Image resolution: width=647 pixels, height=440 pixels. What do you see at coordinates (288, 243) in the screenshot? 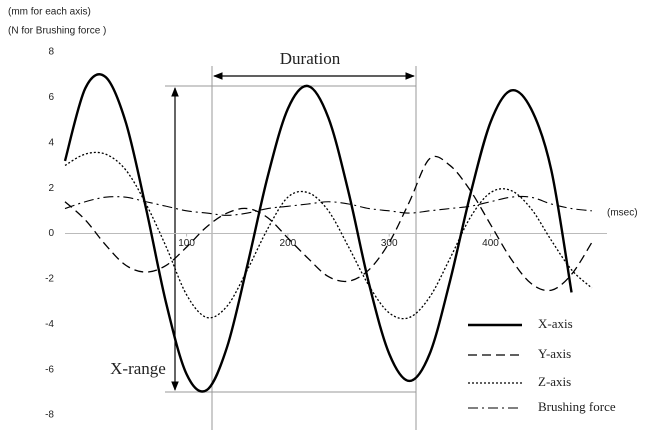
I see `x-tick-label: 200` at bounding box center [288, 243].